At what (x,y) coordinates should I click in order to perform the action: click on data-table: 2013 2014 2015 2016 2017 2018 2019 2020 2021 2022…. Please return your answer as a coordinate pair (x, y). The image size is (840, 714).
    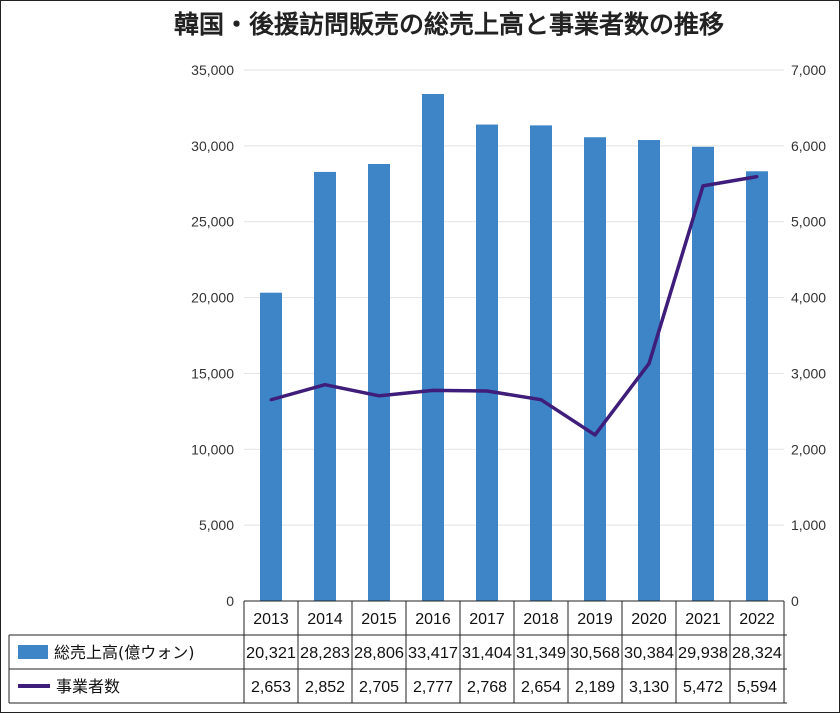
    Looking at the image, I should click on (397, 652).